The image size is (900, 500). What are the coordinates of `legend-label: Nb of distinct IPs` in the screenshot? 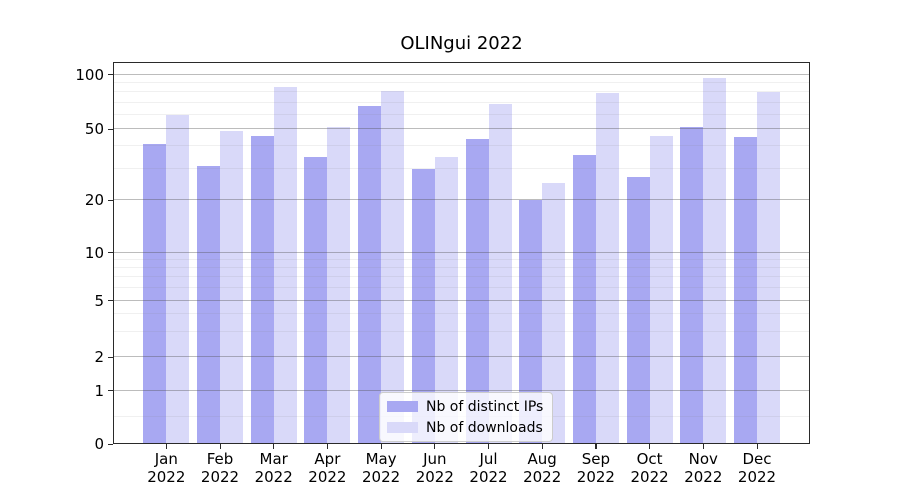 It's located at (485, 406).